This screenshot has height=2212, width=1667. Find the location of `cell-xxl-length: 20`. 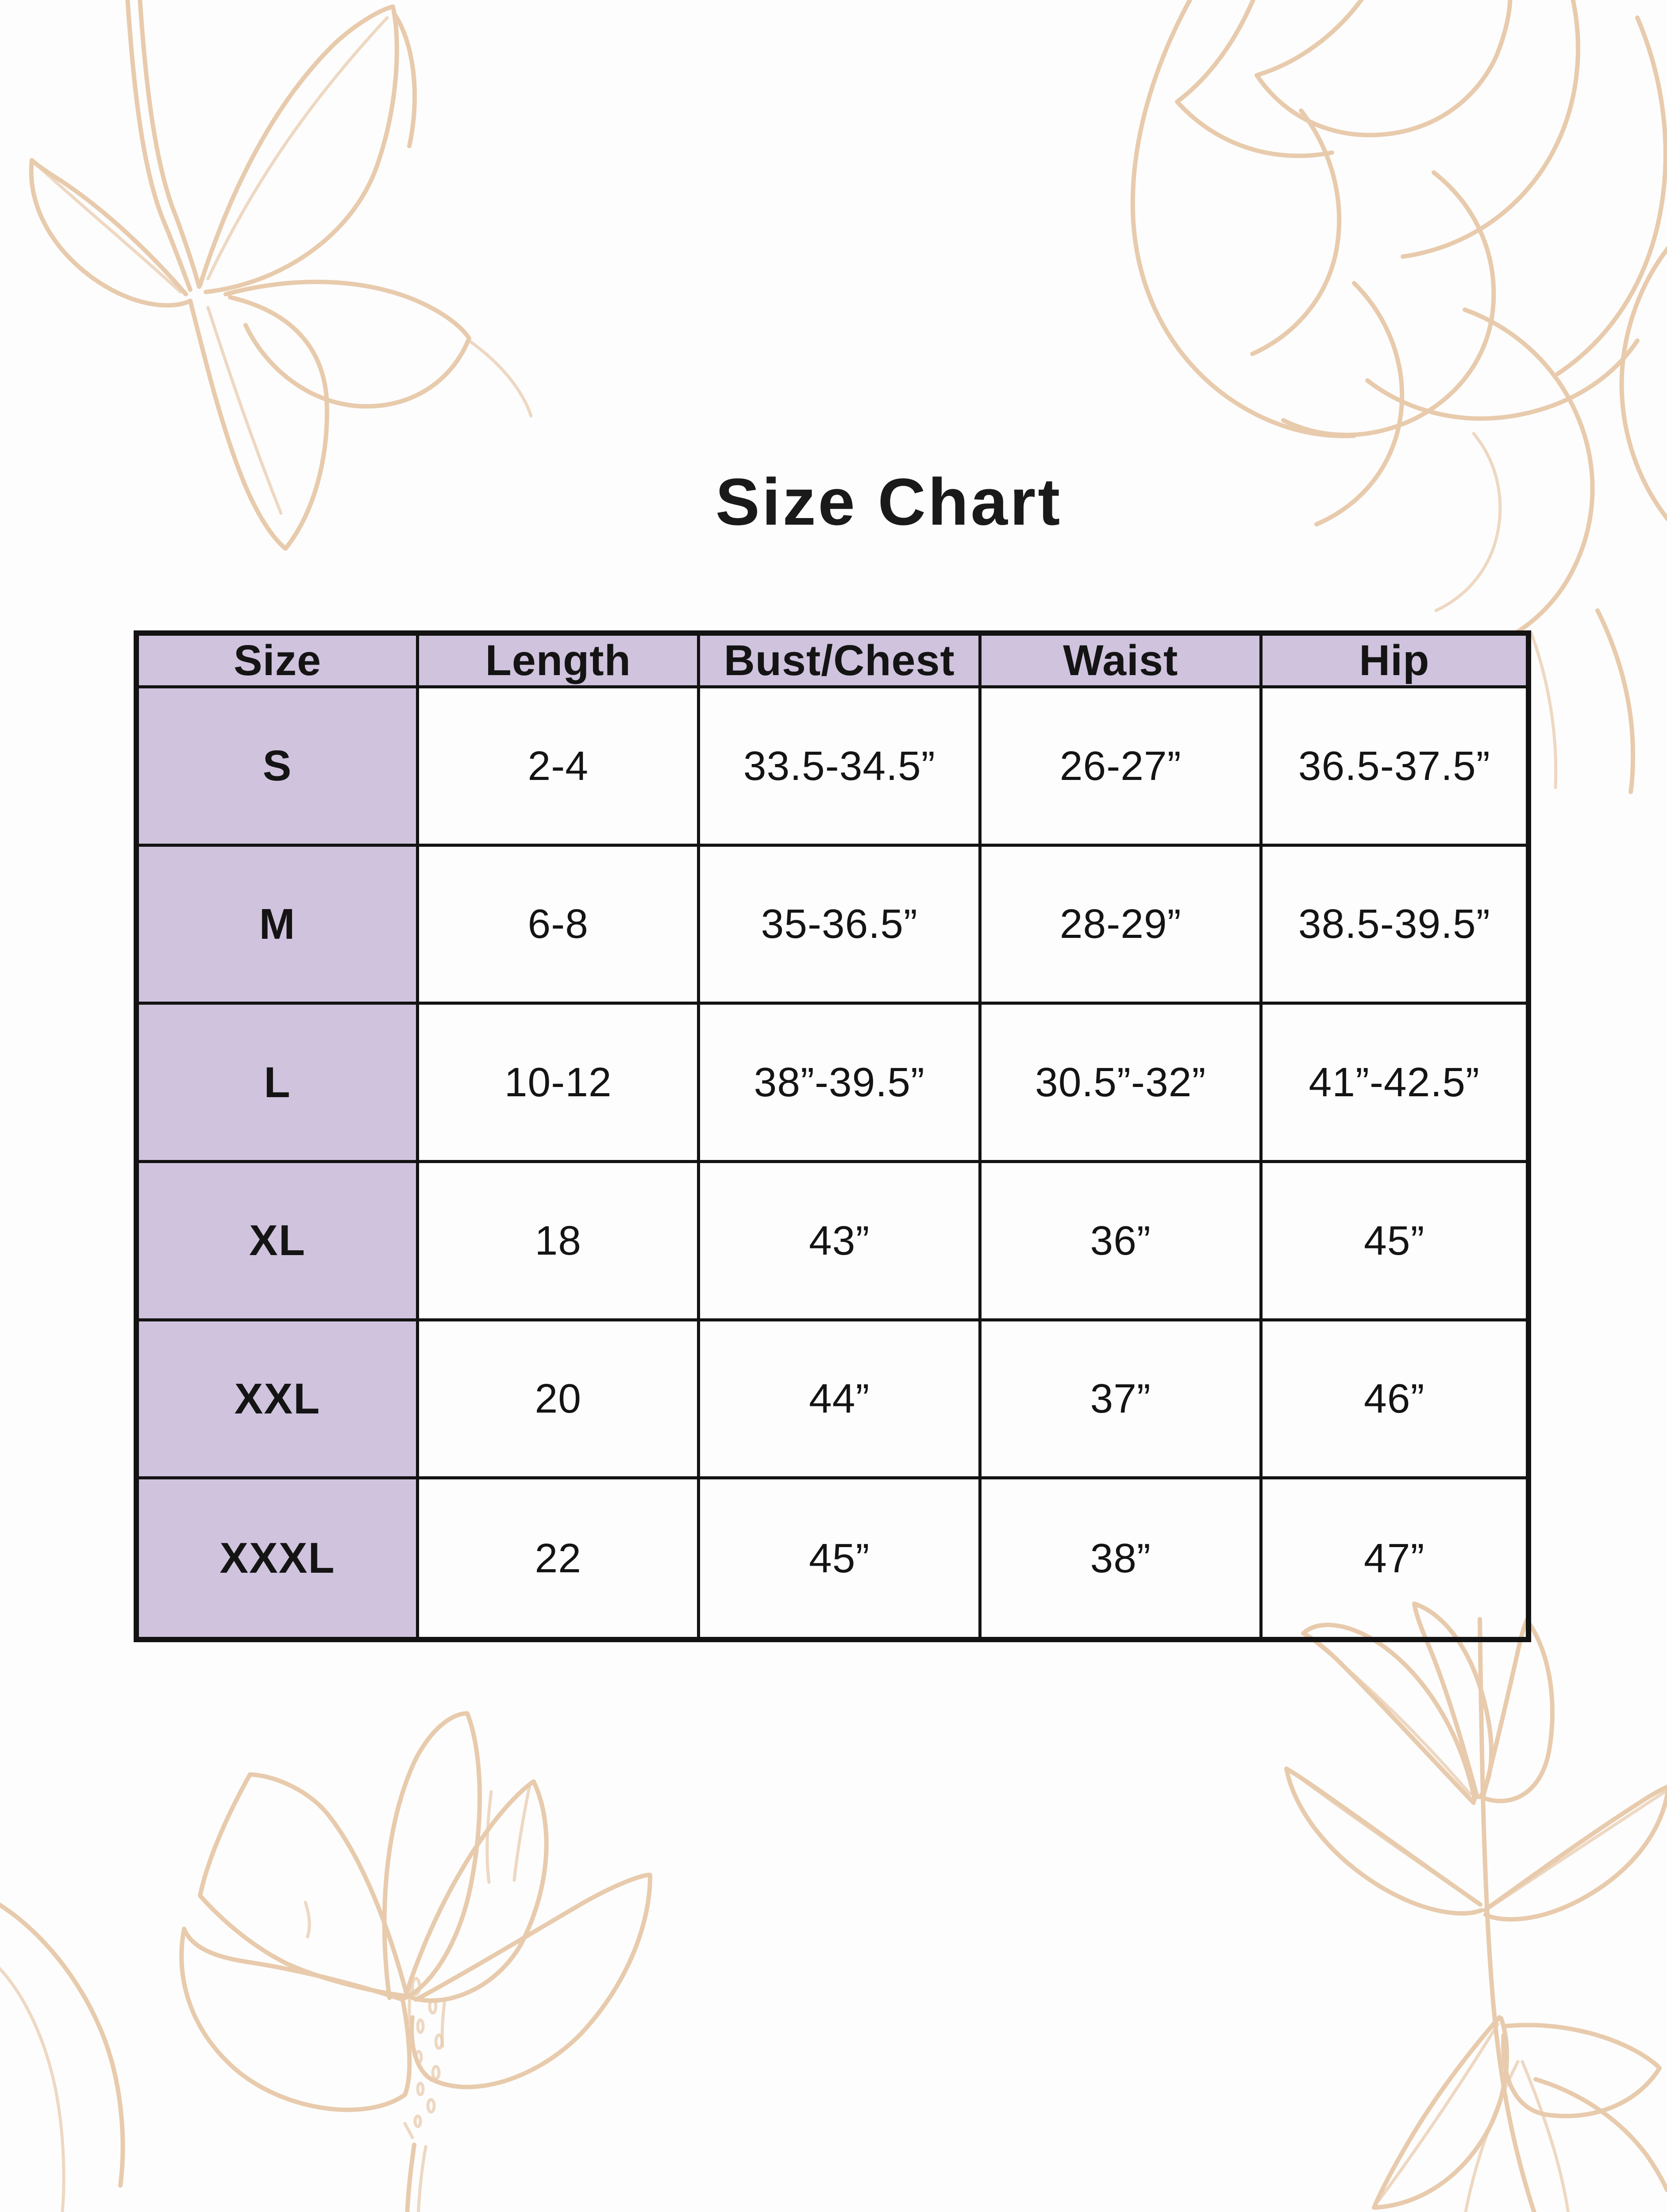

cell-xxl-length: 20 is located at coordinates (558, 1399).